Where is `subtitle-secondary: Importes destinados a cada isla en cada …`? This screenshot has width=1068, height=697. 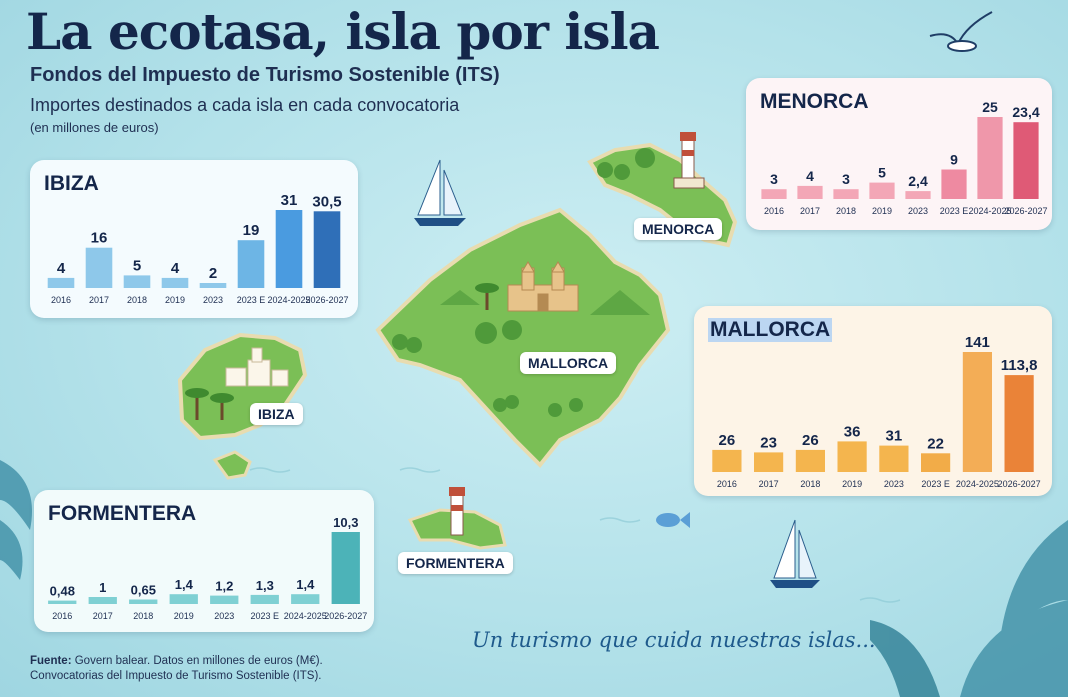 subtitle-secondary: Importes destinados a cada isla en cada … is located at coordinates (245, 105).